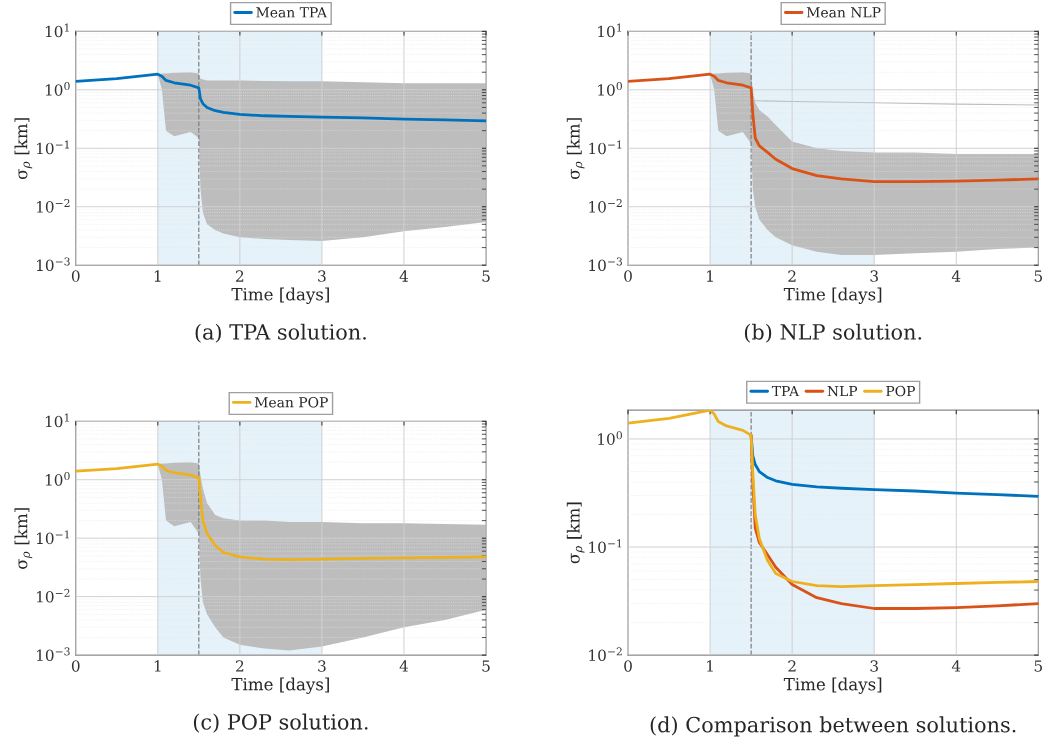 Image resolution: width=1052 pixels, height=747 pixels. What do you see at coordinates (291, 402) in the screenshot?
I see `legend-label: Mean POP` at bounding box center [291, 402].